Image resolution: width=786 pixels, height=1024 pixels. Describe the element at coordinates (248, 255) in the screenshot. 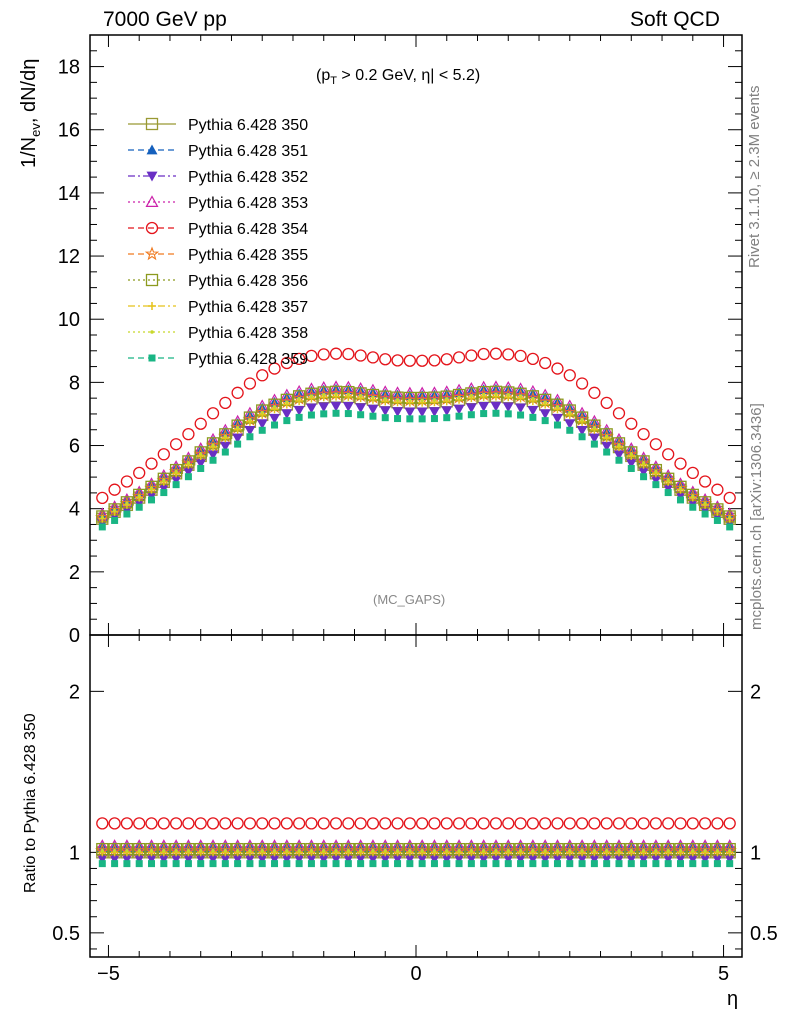

I see `legend-label: Pythia 6.428 355` at that location.